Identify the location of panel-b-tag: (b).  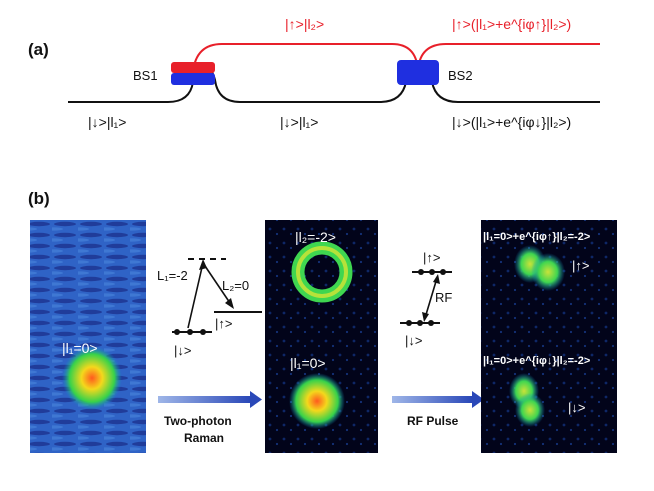
(39, 198).